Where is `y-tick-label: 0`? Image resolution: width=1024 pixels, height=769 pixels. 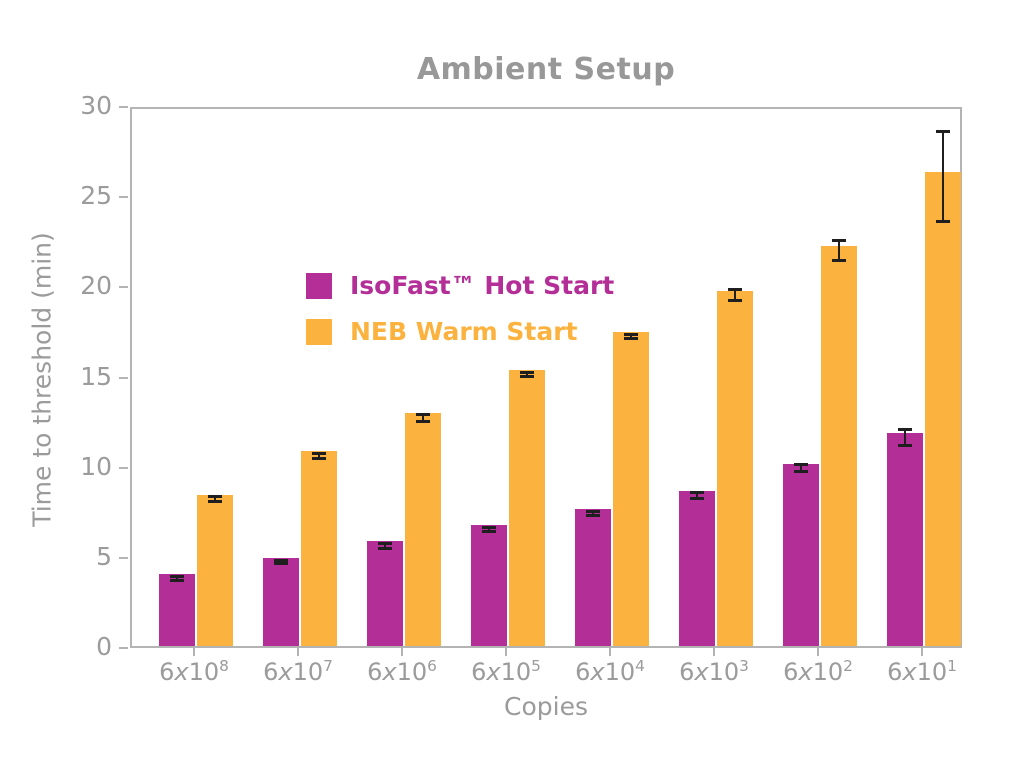 y-tick-label: 0 is located at coordinates (104, 646).